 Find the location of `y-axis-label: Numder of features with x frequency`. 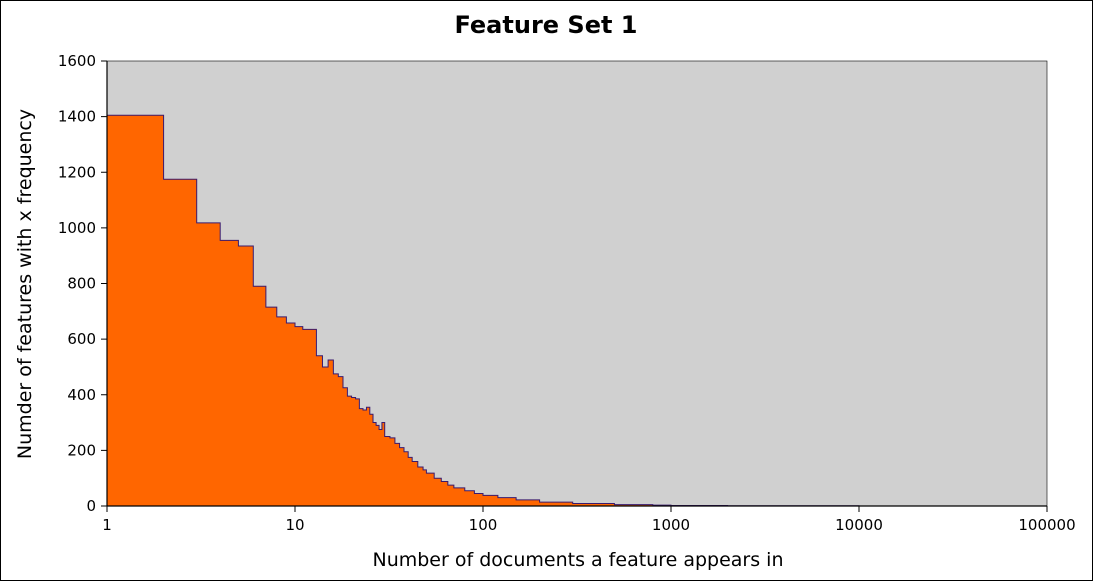

y-axis-label: Numder of features with x frequency is located at coordinates (25, 284).